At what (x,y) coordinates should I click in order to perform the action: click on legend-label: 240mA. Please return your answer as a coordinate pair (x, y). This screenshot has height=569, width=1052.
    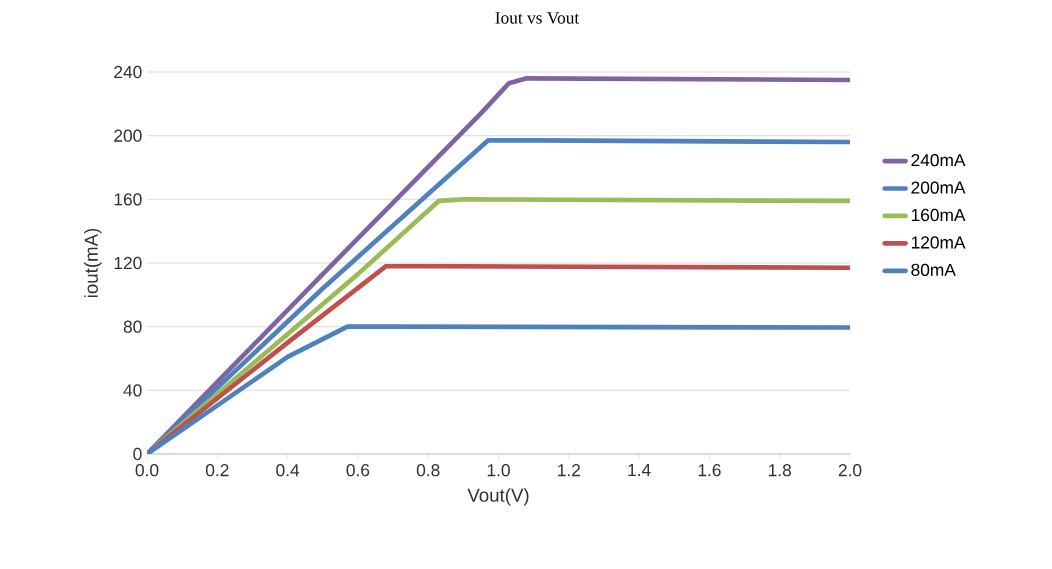
    Looking at the image, I should click on (938, 160).